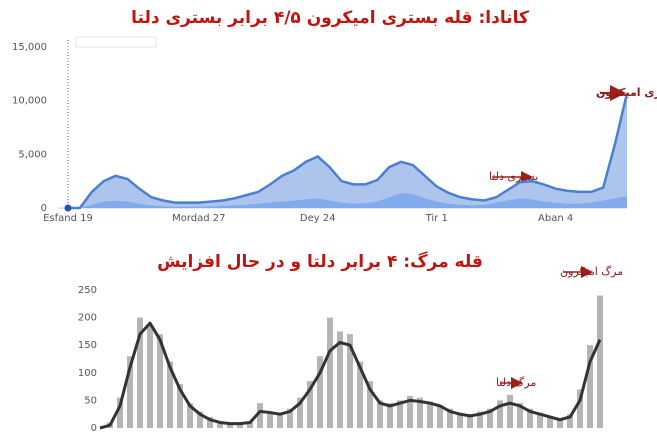 The image size is (657, 432). Describe the element at coordinates (347, 200) in the screenshot. I see `area` at that location.